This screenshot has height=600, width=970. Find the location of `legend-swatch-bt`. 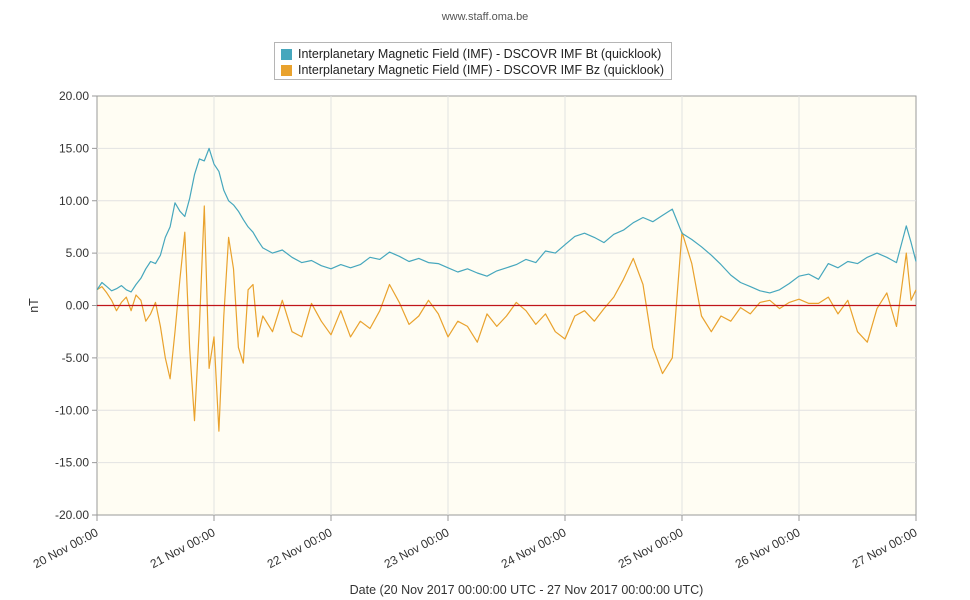

legend-swatch-bt is located at coordinates (286, 54).